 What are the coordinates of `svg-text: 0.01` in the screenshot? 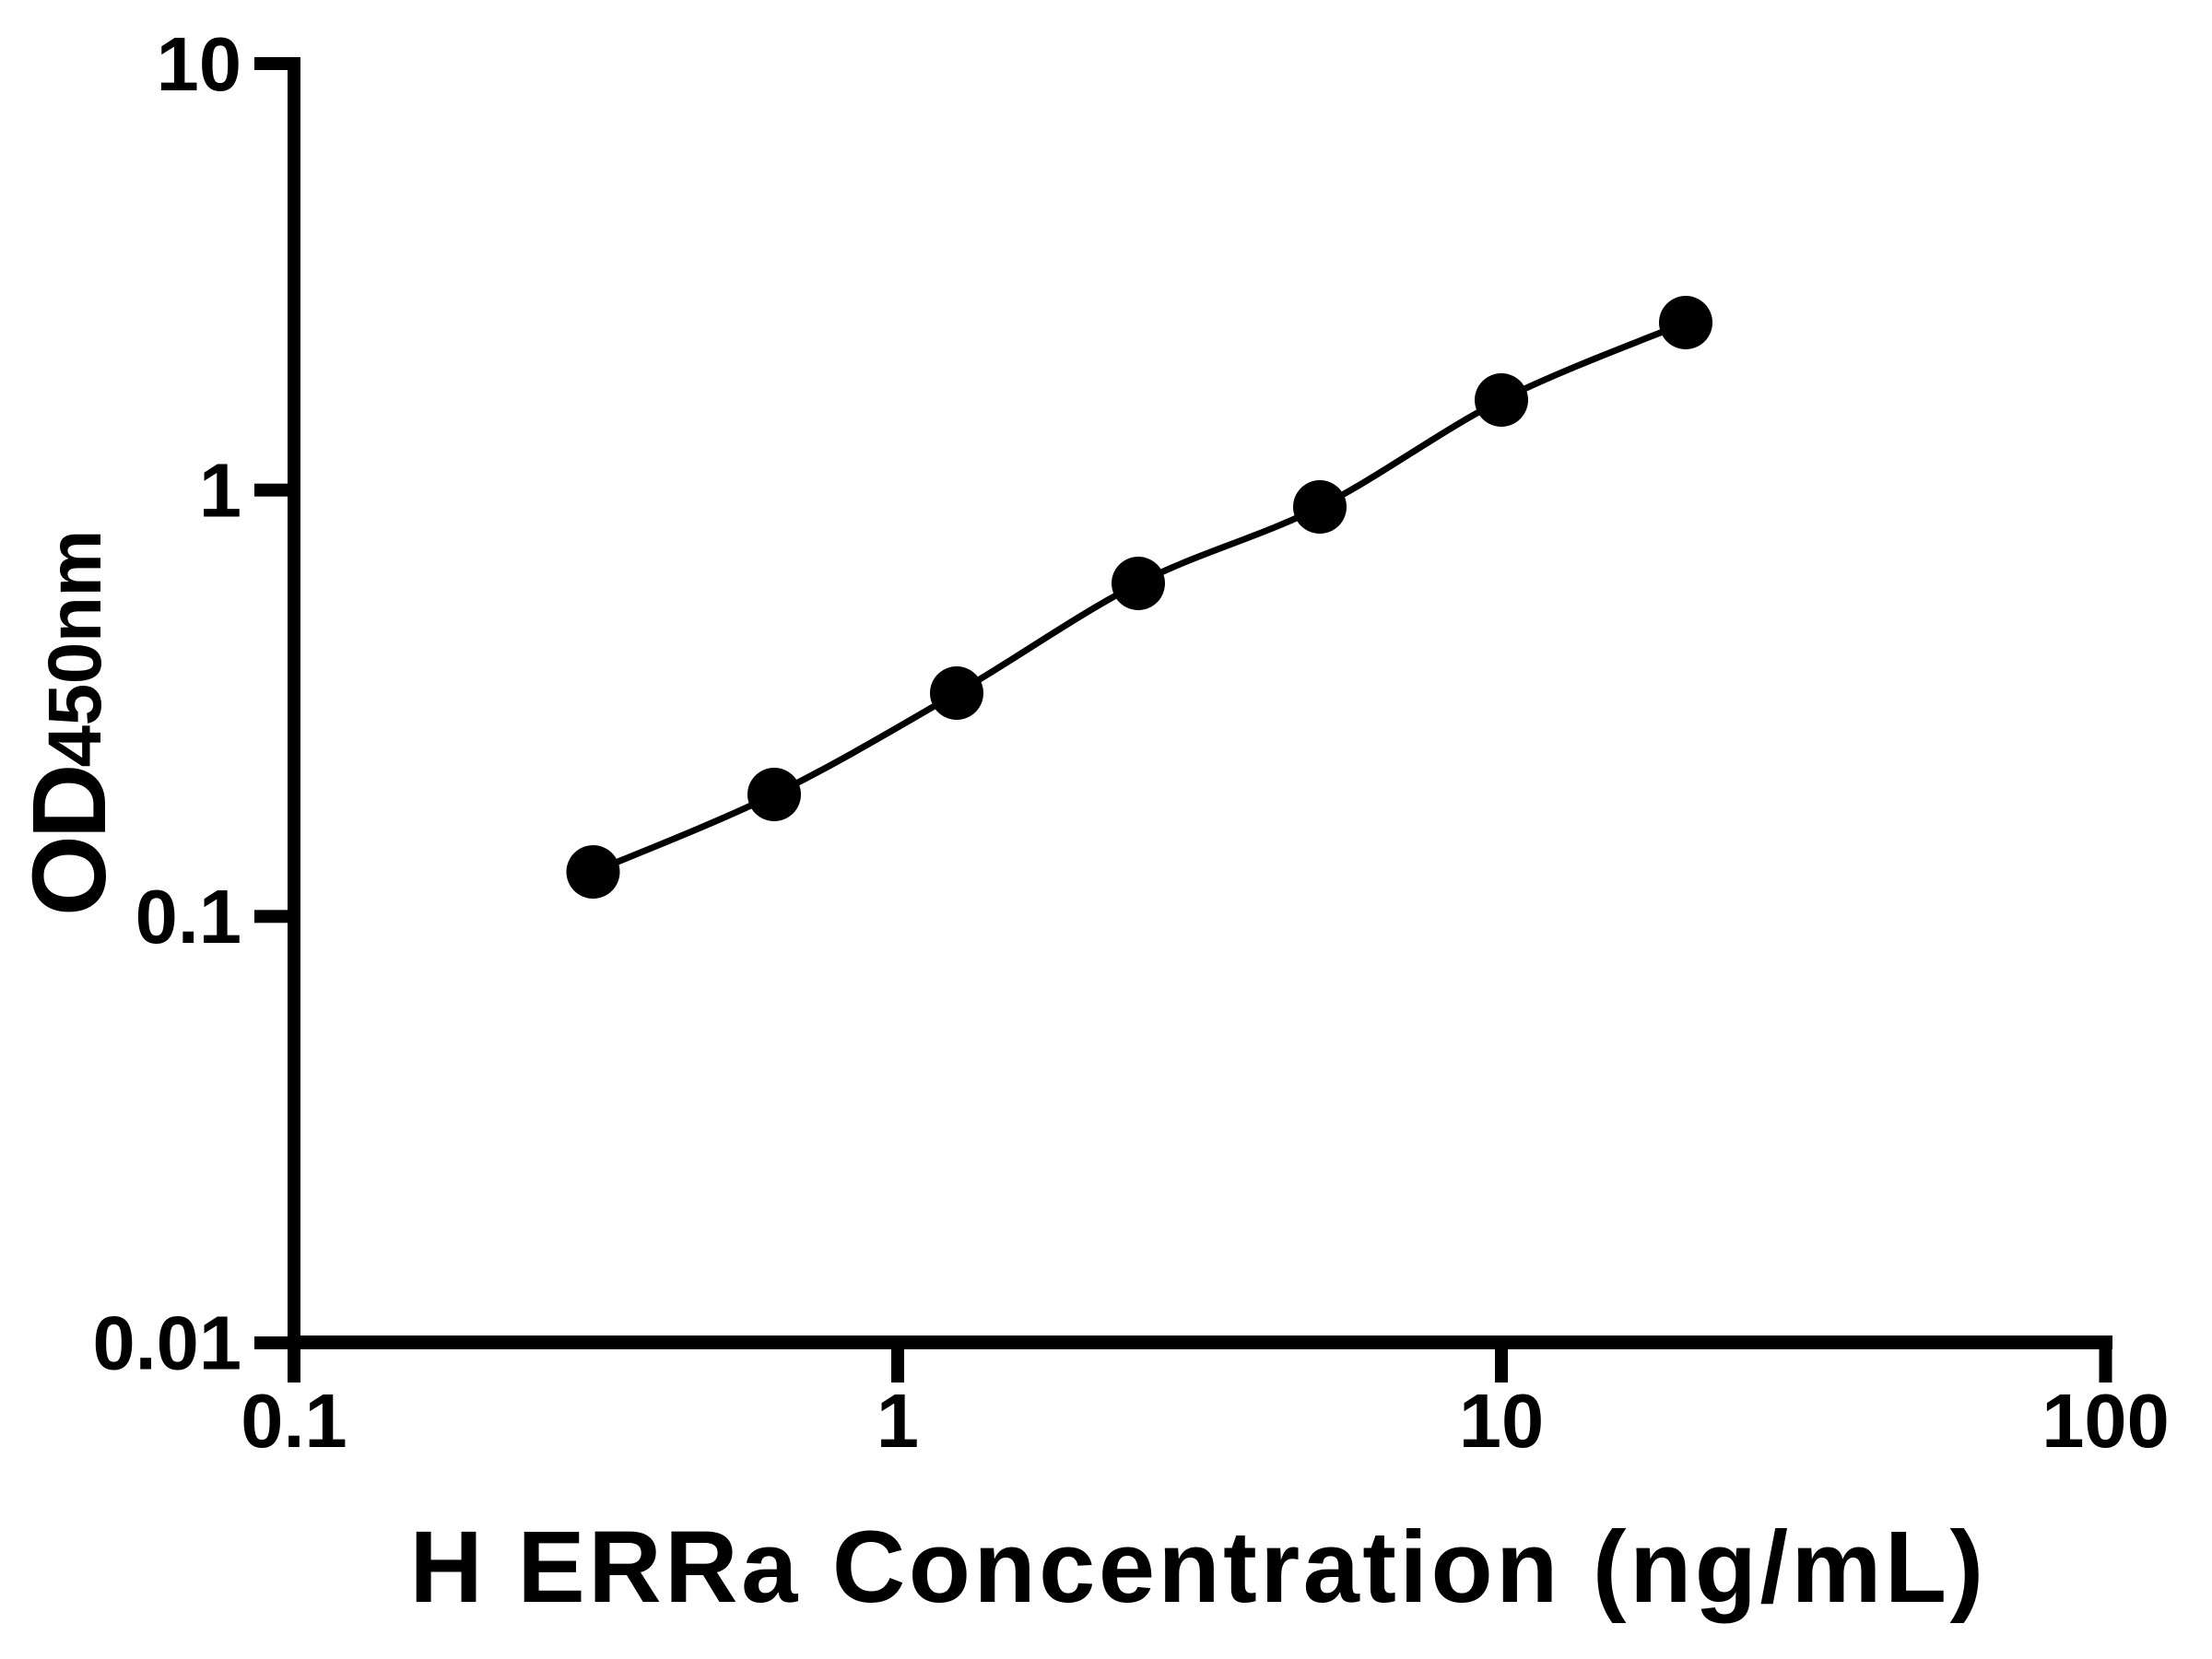 It's located at (166, 1343).